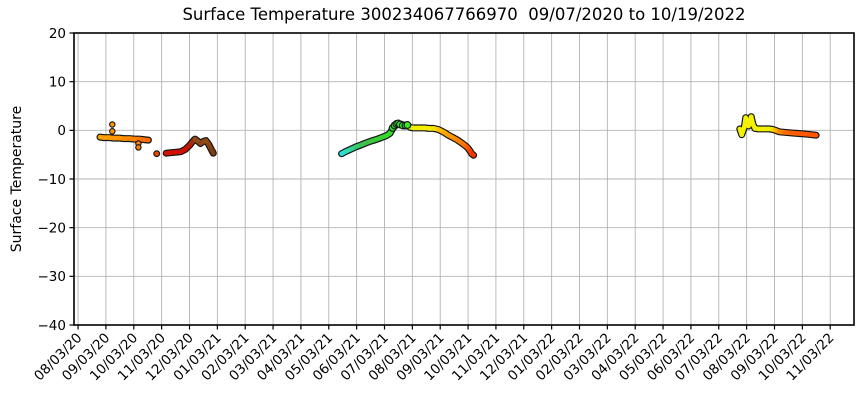 The height and width of the screenshot is (408, 860). Describe the element at coordinates (52, 180) in the screenshot. I see `y-tick-label: −10` at that location.